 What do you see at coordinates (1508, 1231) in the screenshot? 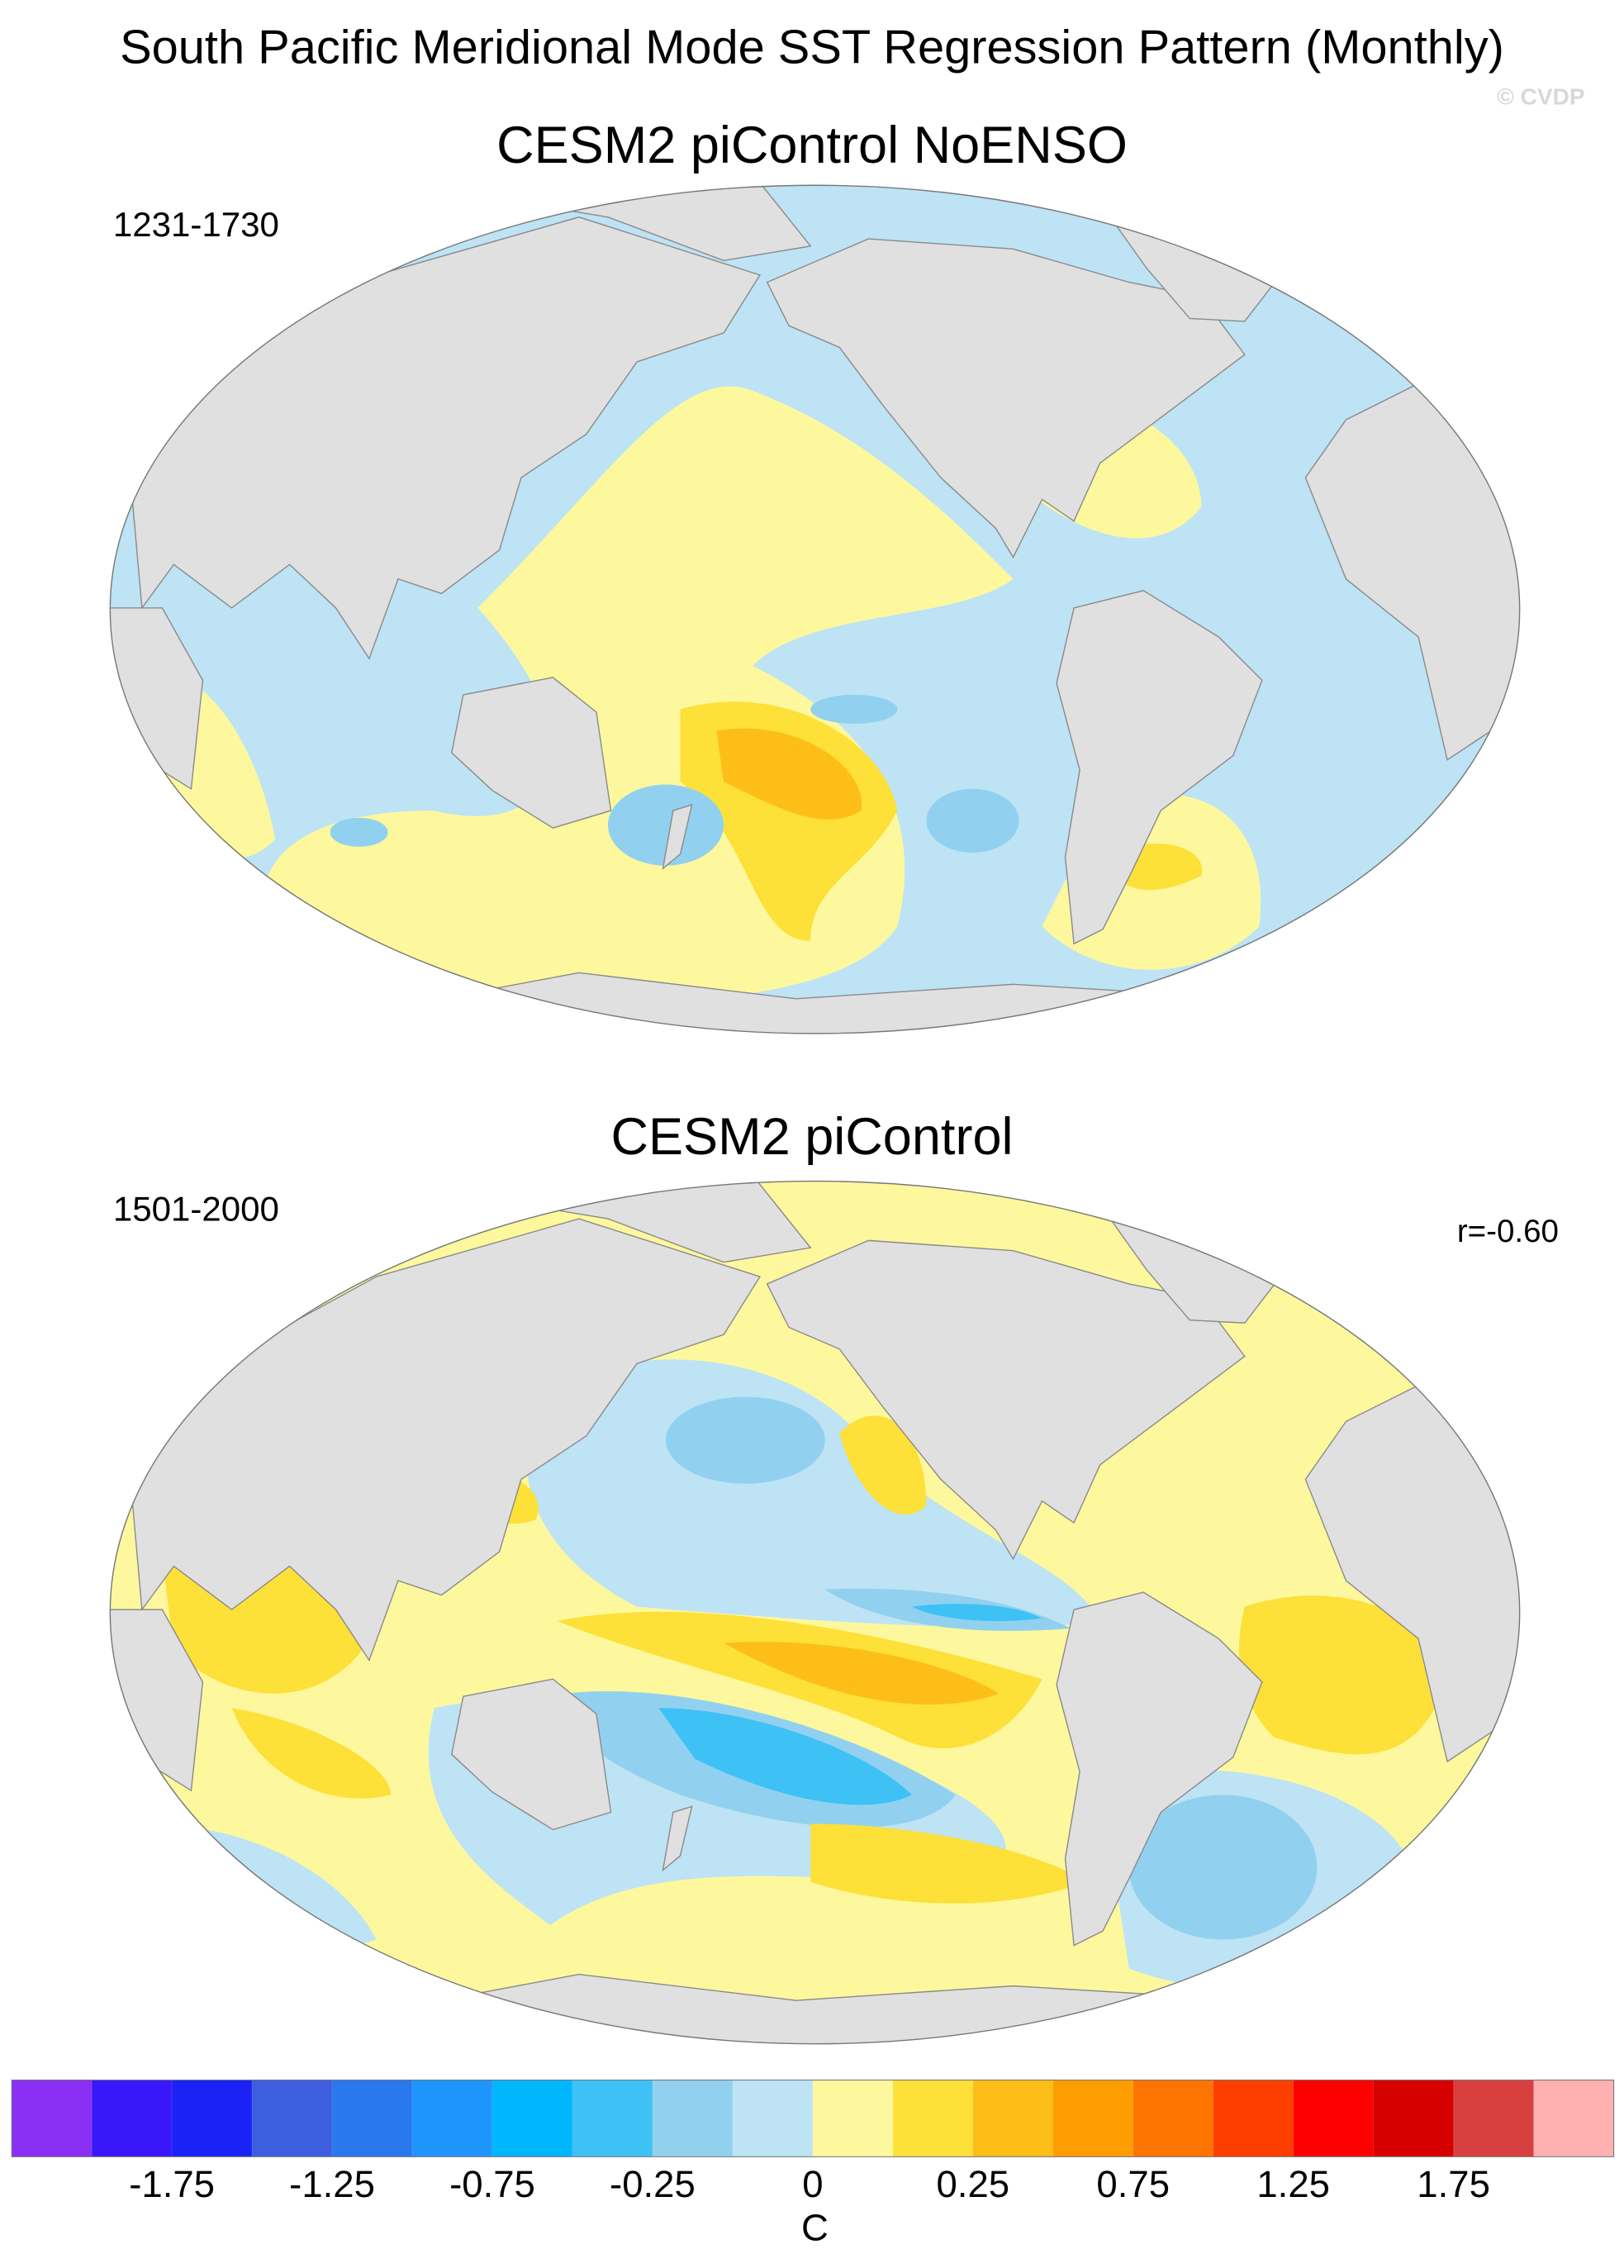
I see `panel-stat: r=-0.60` at bounding box center [1508, 1231].